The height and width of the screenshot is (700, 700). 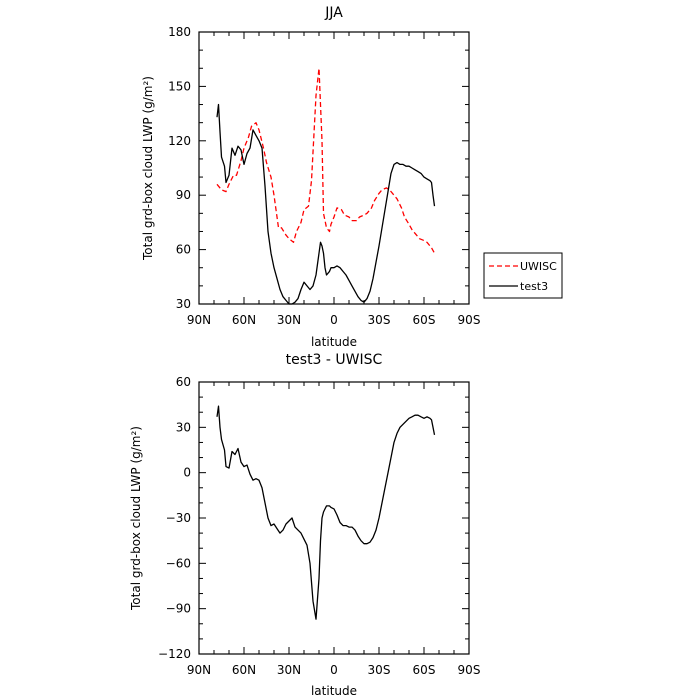 I want to click on legend-box, so click(x=523, y=275).